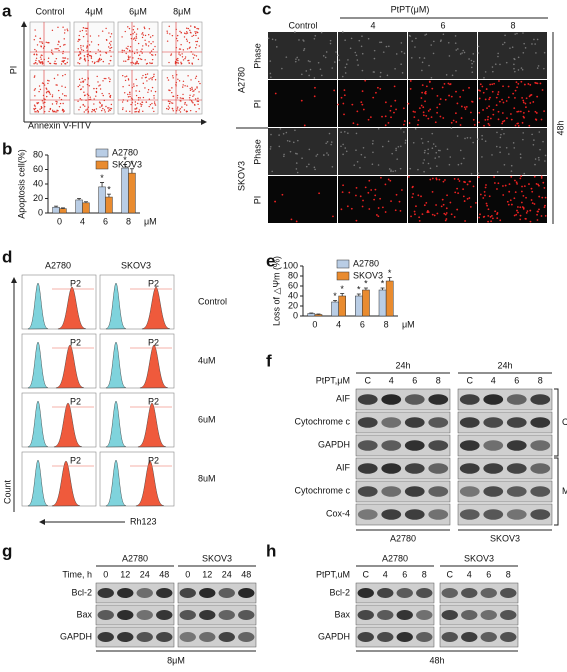 Image resolution: width=567 pixels, height=672 pixels. Describe the element at coordinates (66, 483) in the screenshot. I see `sample-peak` at that location.